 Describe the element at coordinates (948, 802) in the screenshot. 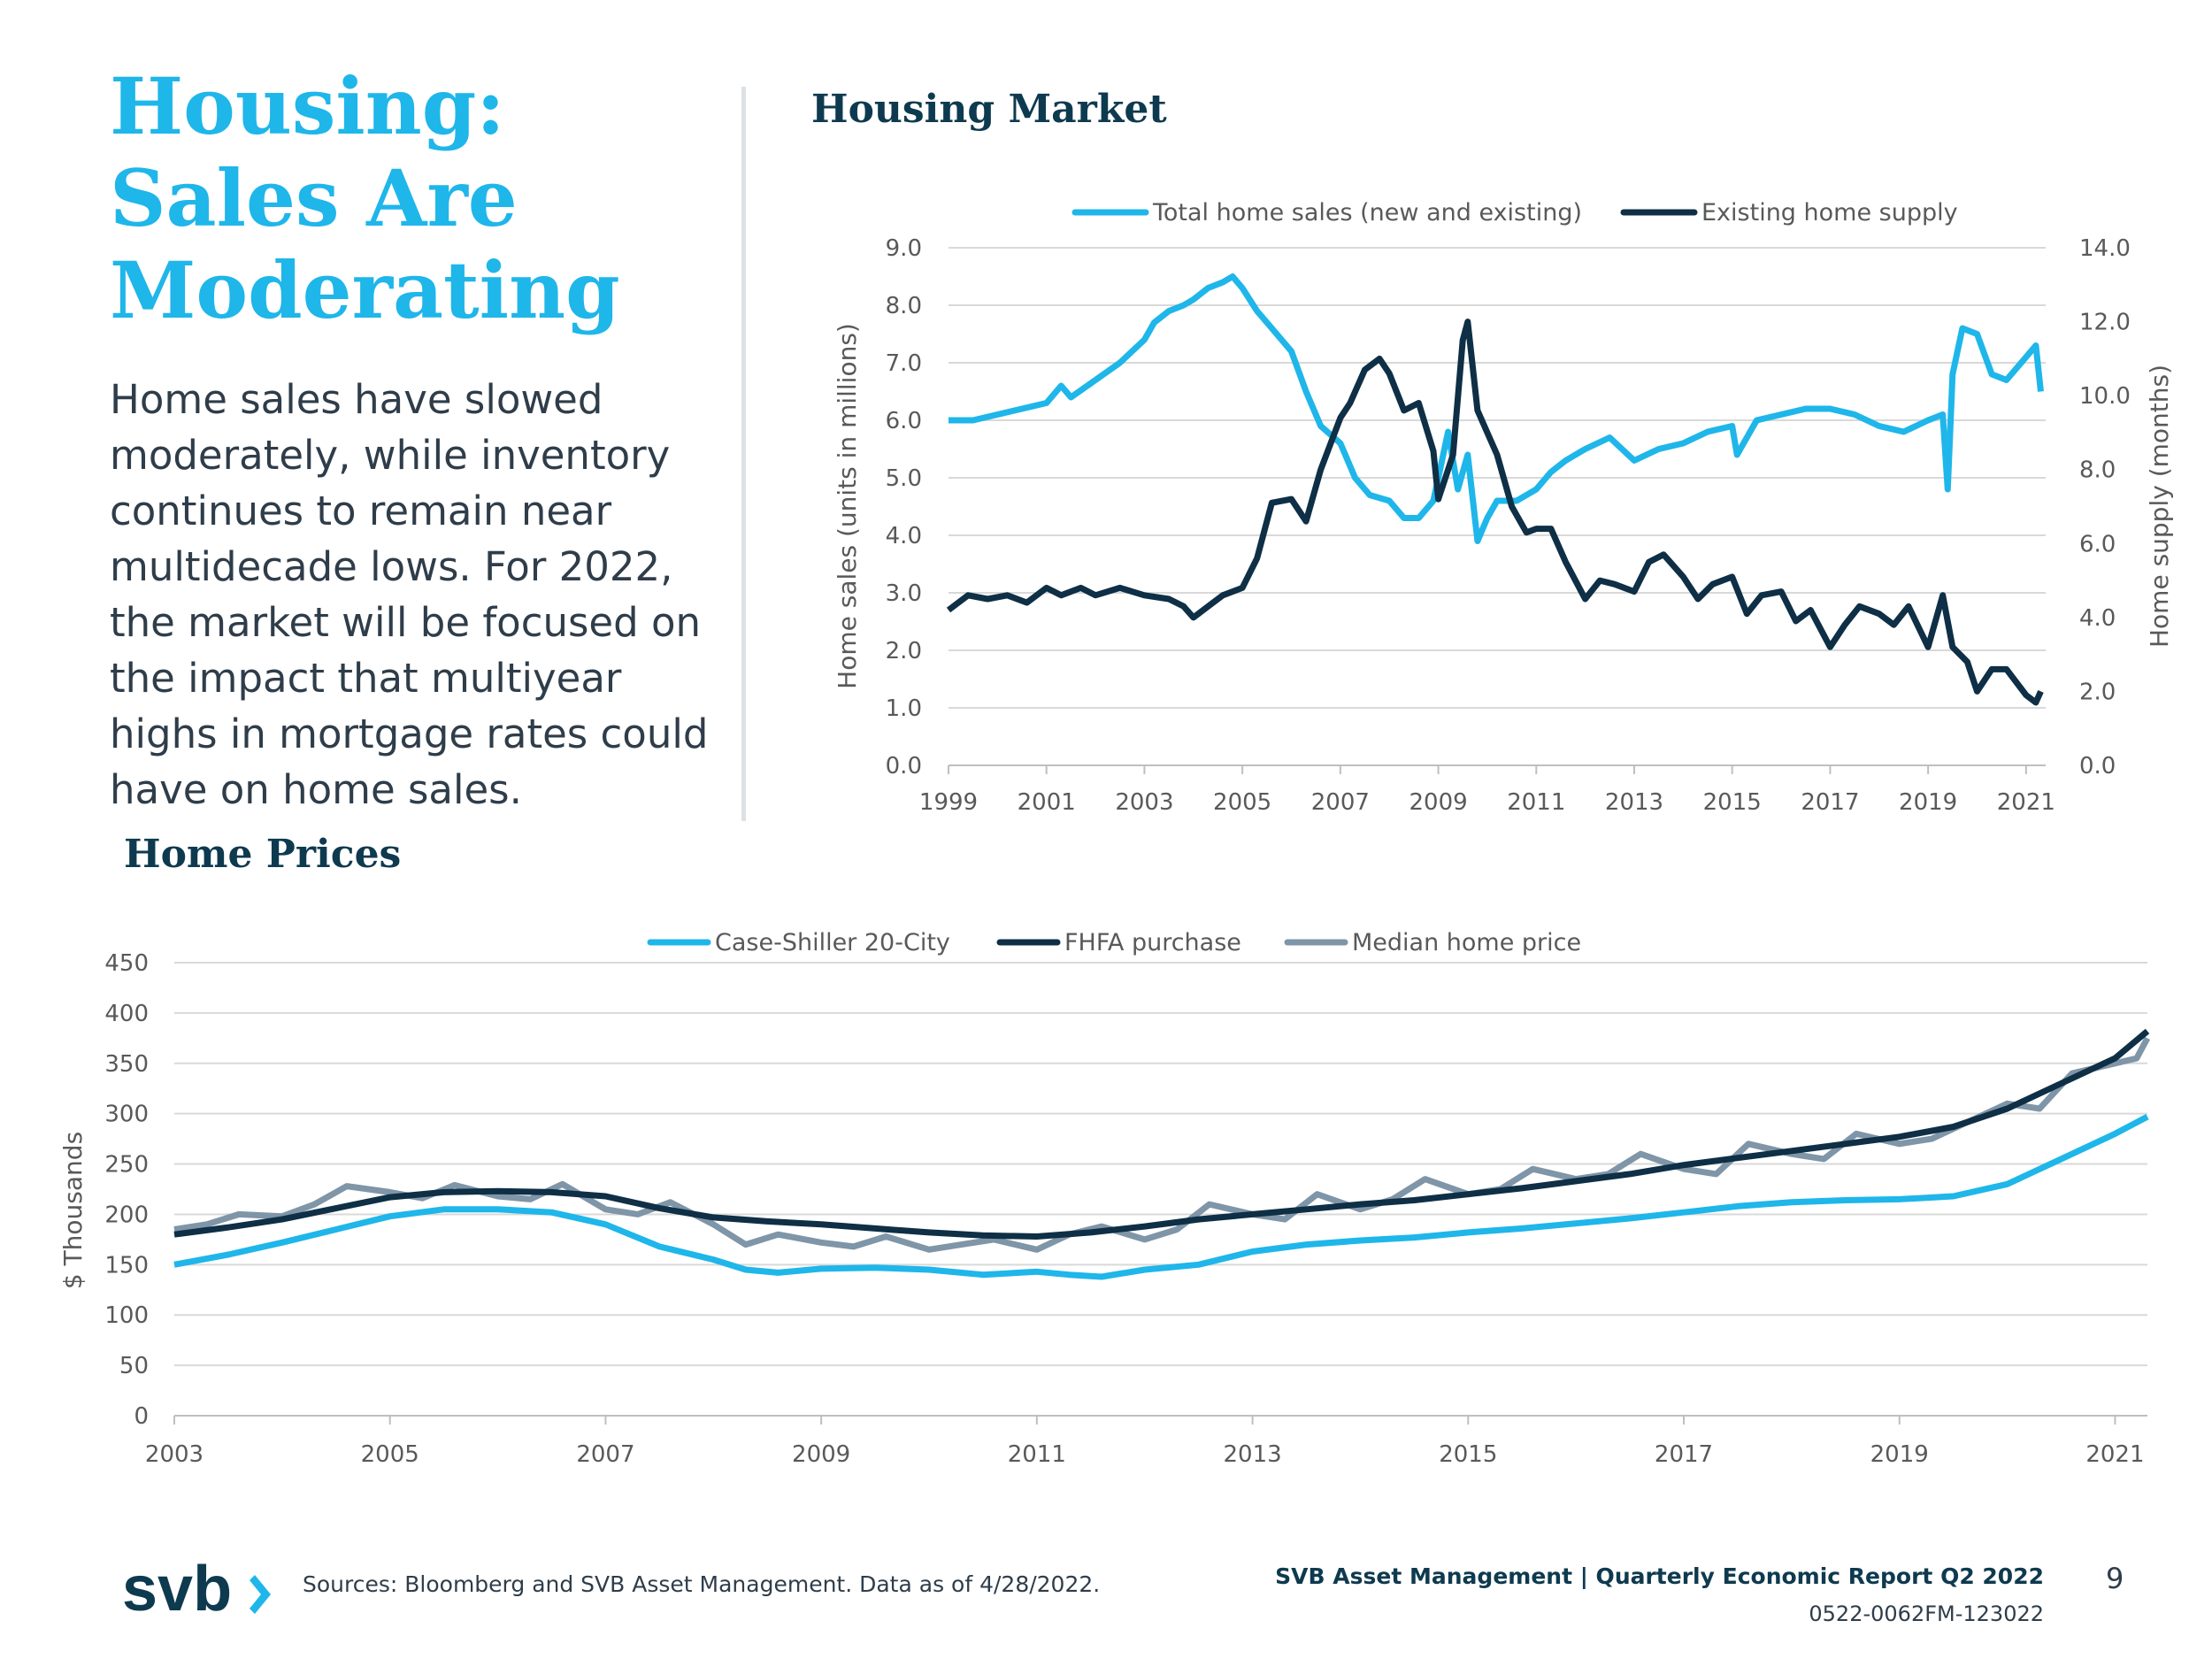

I see `hm-x-tick-label: 1999` at that location.